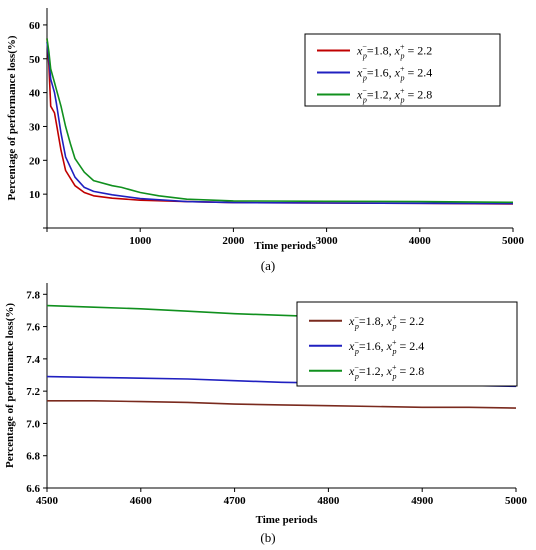 This screenshot has width=536, height=550. Describe the element at coordinates (140, 241) in the screenshot. I see `x-tick-label: 1000` at that location.